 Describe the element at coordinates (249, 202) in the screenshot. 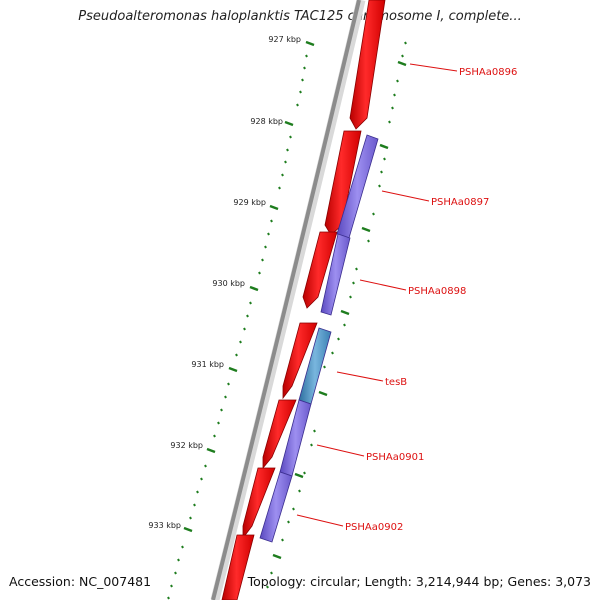

I see `ruler-tick-label: 929 kbp` at that location.